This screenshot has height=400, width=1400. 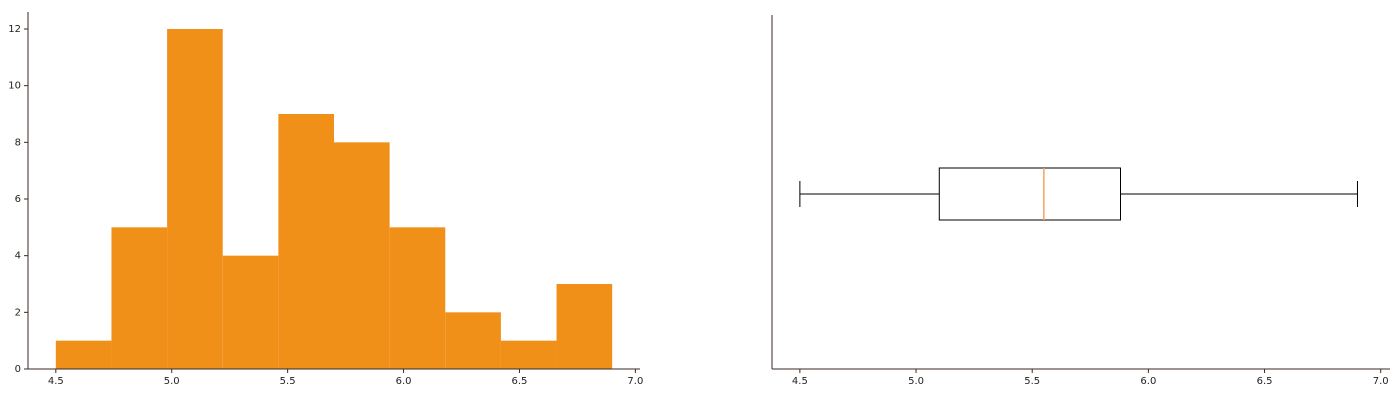 I want to click on y-tick-label: 8, so click(x=18, y=142).